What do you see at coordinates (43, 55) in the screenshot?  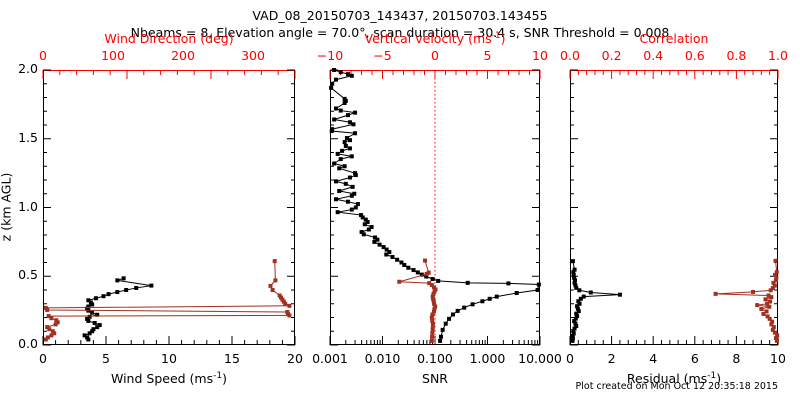 I see `top-tick-wind-0: 0` at bounding box center [43, 55].